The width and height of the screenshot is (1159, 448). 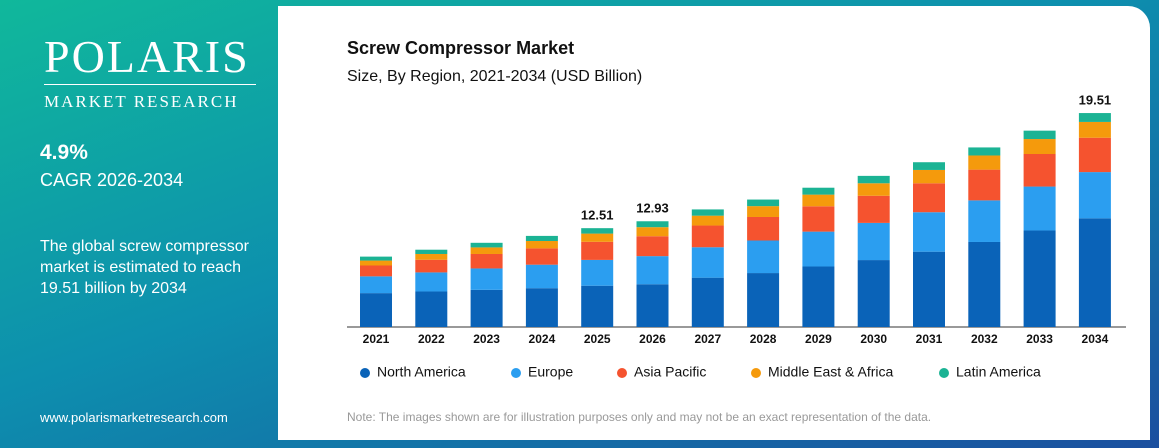 I want to click on x-tick-label: 2026, so click(x=652, y=339).